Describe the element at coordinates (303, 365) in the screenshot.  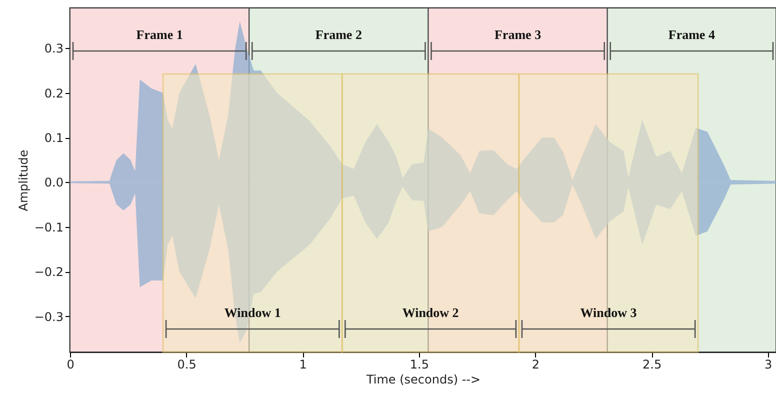
I see `x-tick-label: 1` at that location.